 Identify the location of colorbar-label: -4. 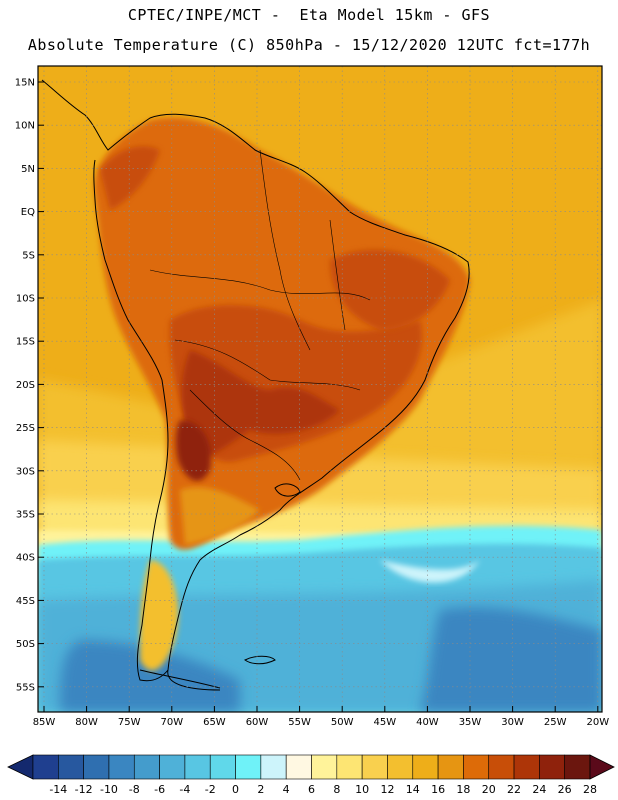
(184, 789).